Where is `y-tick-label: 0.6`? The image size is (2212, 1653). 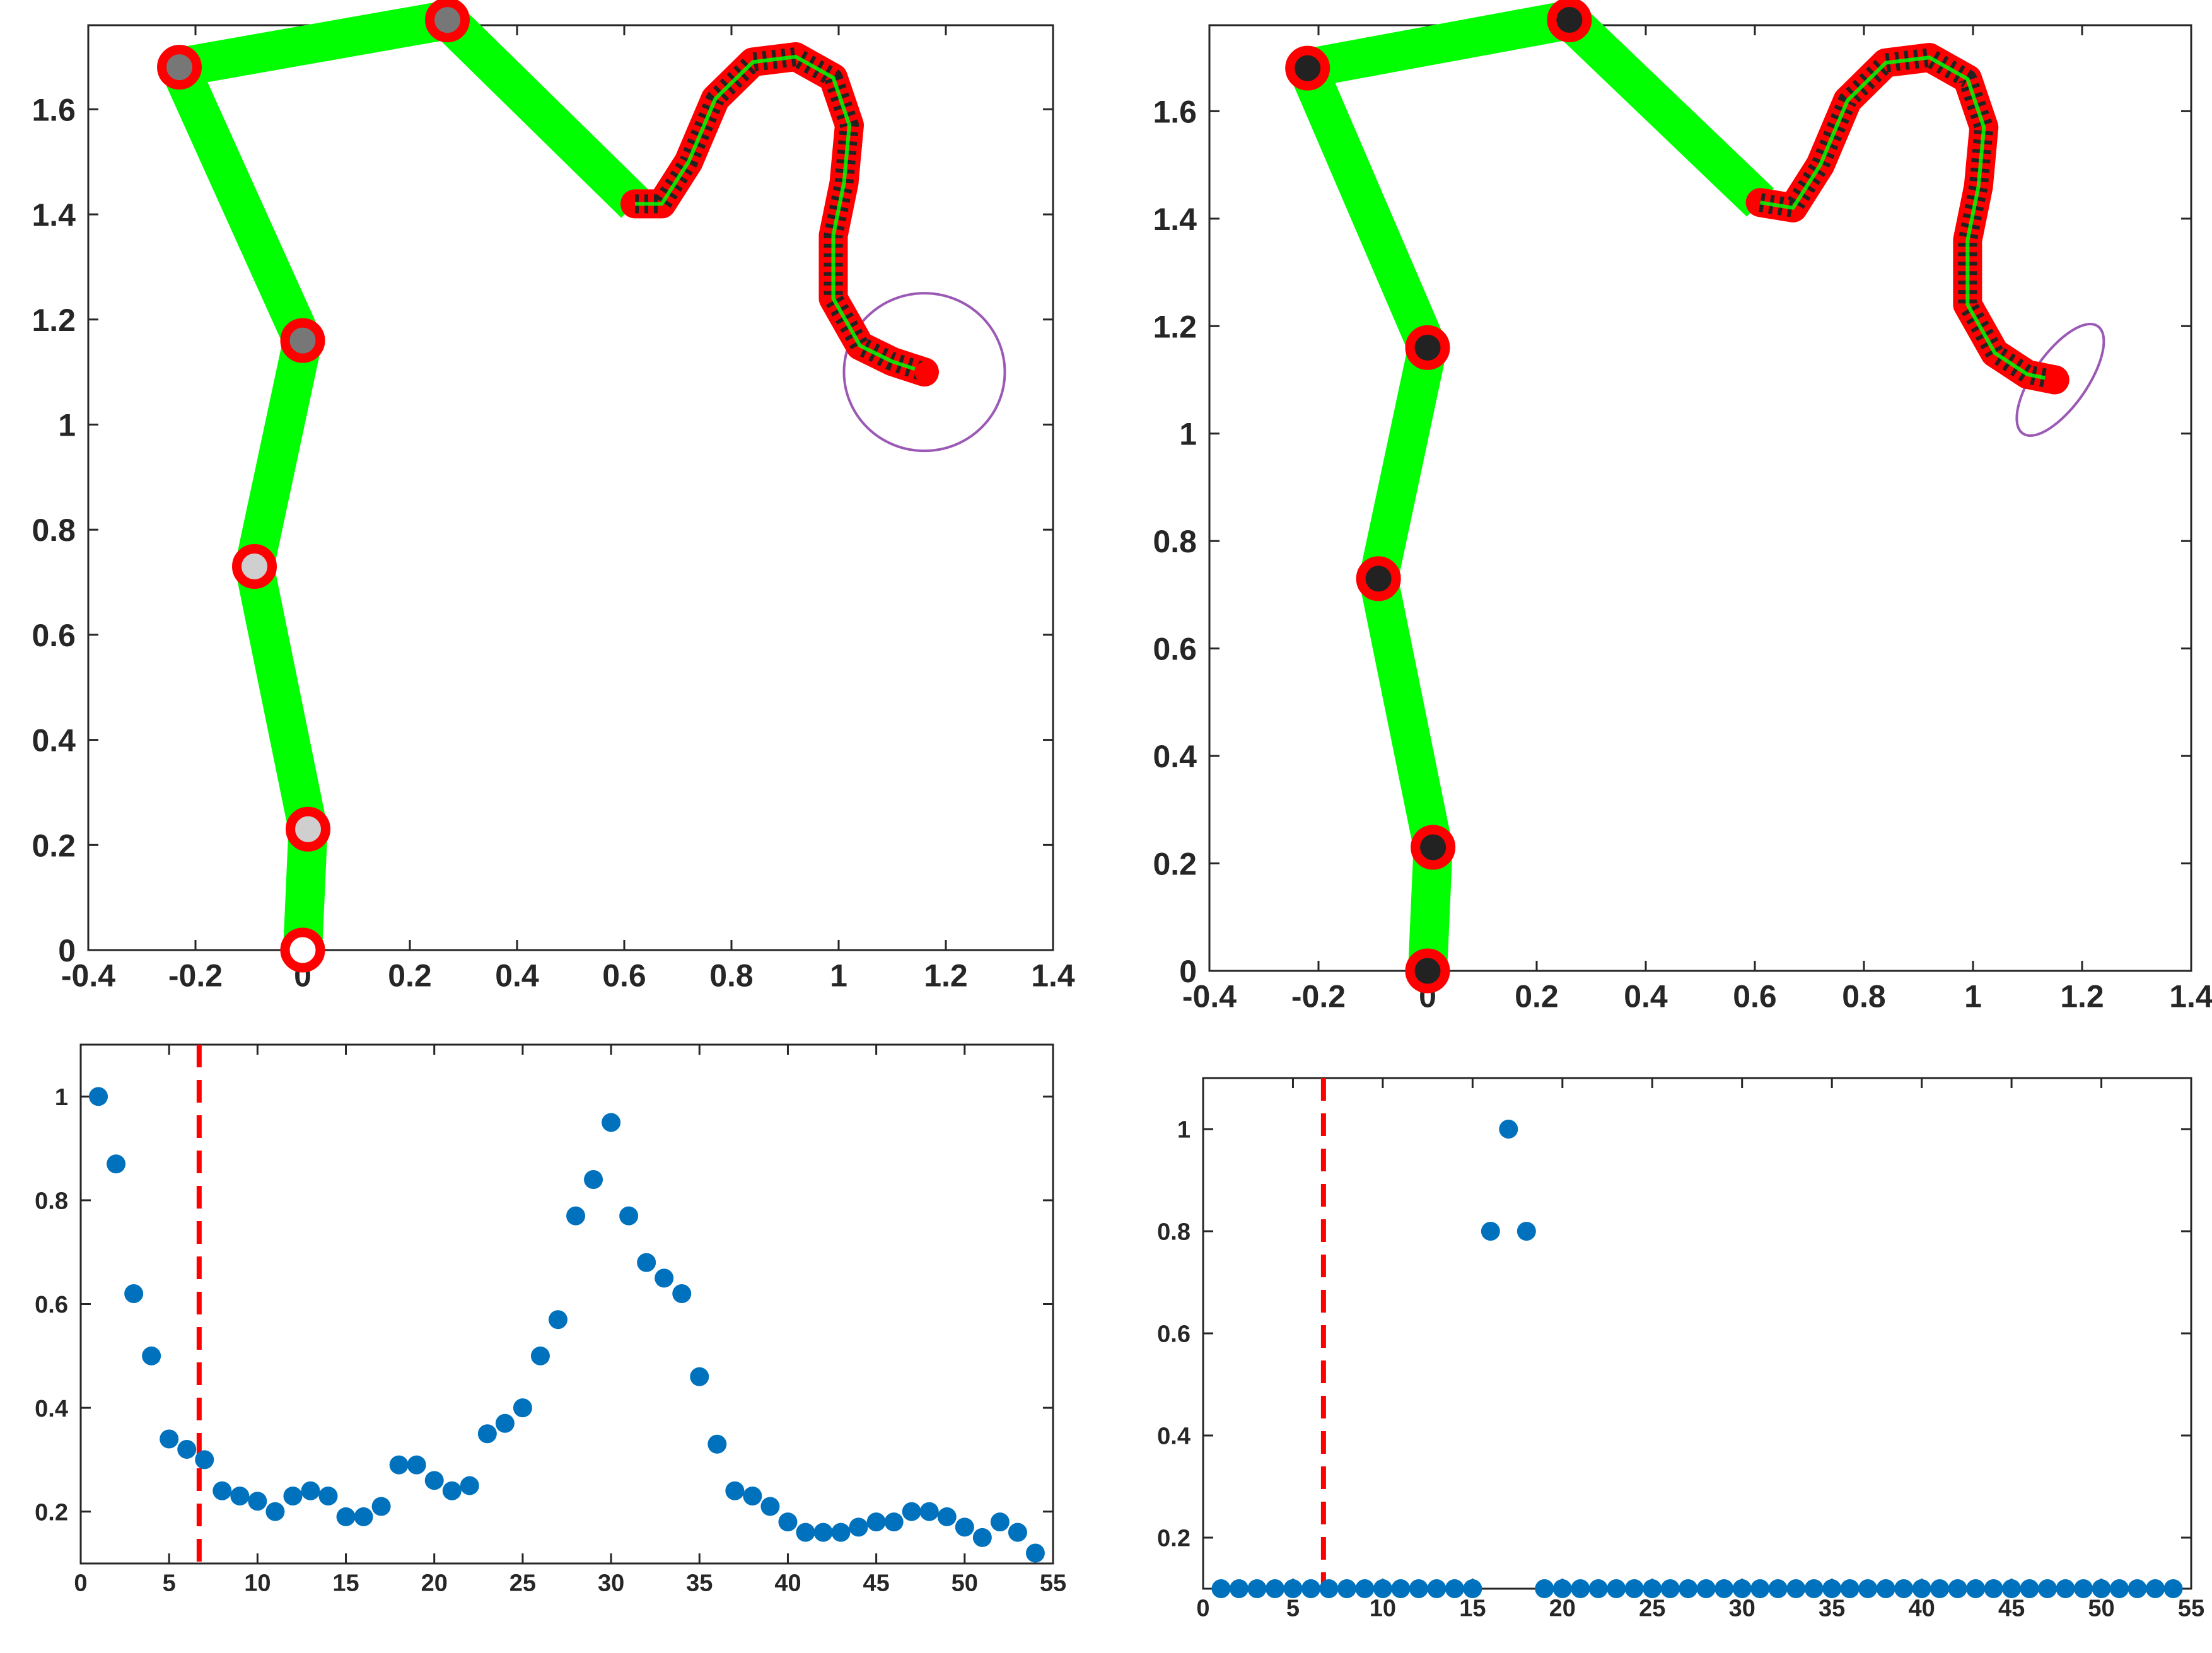 y-tick-label: 0.6 is located at coordinates (51, 1305).